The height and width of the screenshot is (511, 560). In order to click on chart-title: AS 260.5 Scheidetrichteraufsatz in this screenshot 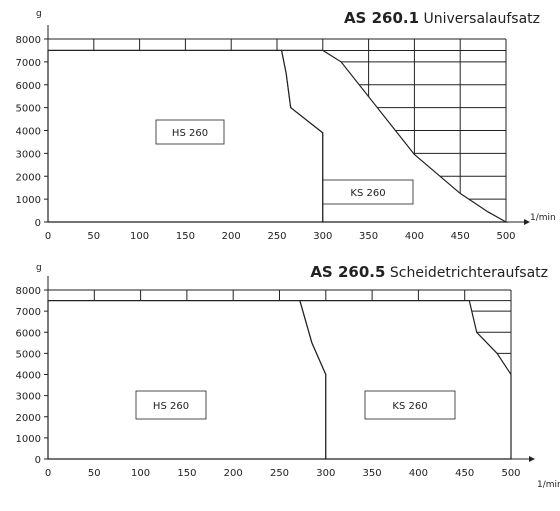, I will do `click(429, 272)`.